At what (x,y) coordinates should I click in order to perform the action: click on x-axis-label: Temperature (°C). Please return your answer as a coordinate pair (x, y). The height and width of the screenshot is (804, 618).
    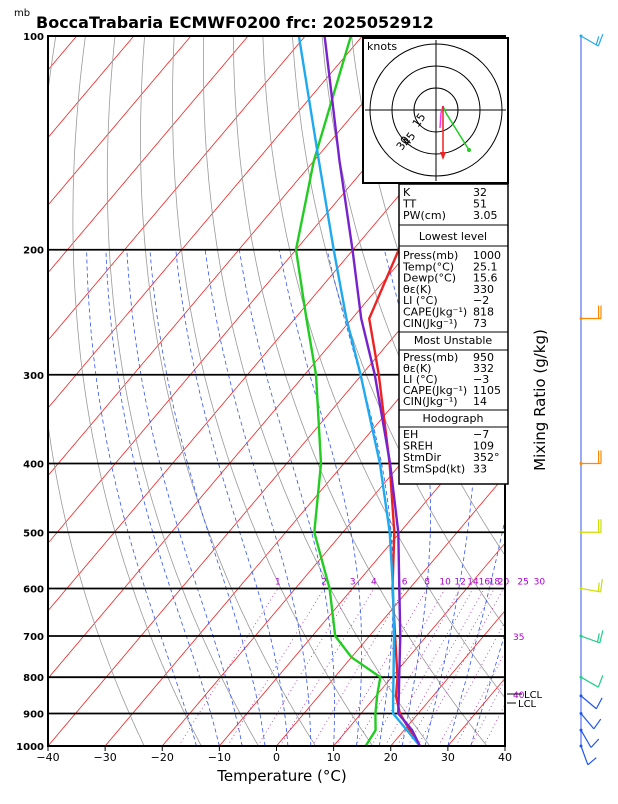
    Looking at the image, I should click on (281, 776).